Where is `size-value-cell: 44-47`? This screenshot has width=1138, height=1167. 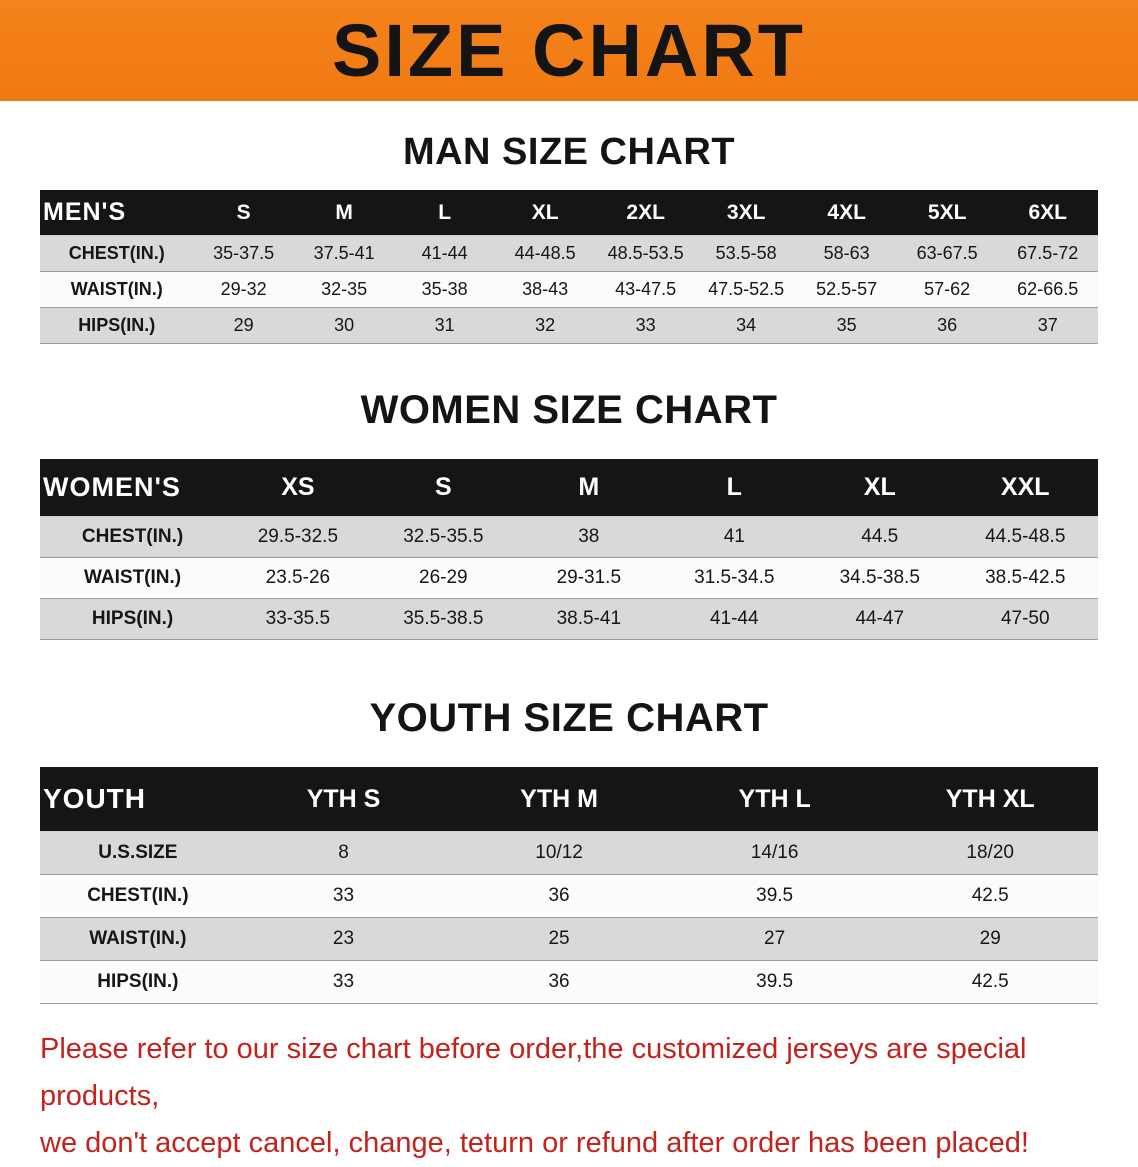
size-value-cell: 44-47 is located at coordinates (880, 618).